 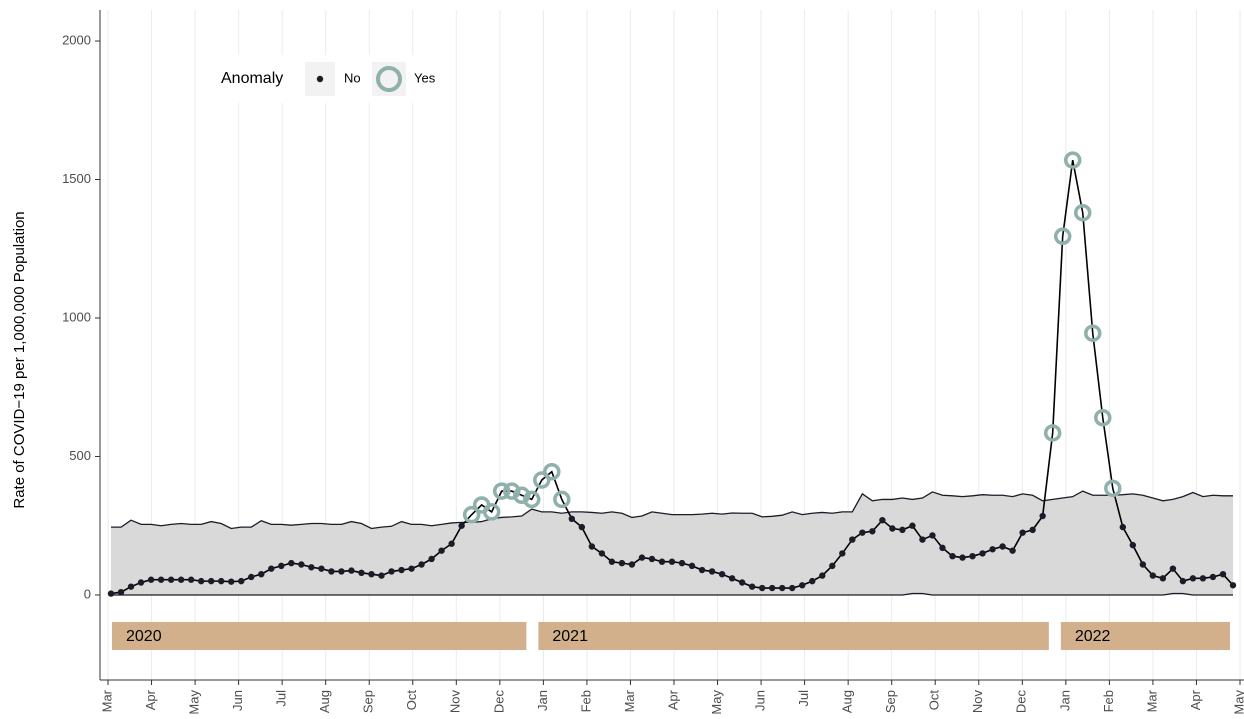 What do you see at coordinates (76, 178) in the screenshot?
I see `y-tick-label: 1500` at bounding box center [76, 178].